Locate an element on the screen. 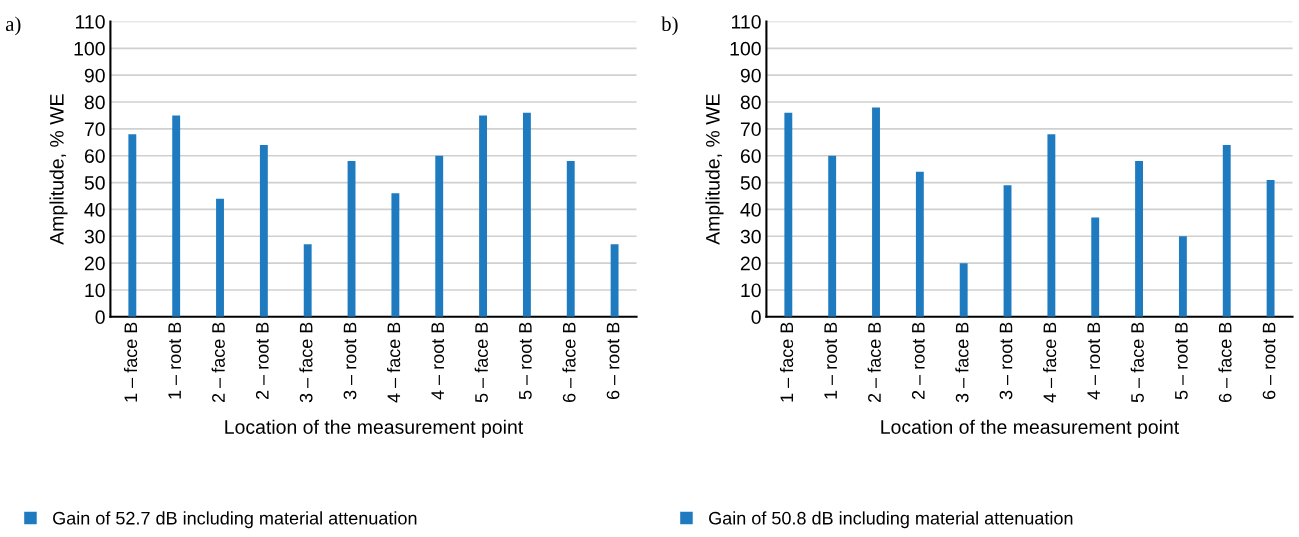 The image size is (1299, 537). chart-title: a) is located at coordinates (13, 26).